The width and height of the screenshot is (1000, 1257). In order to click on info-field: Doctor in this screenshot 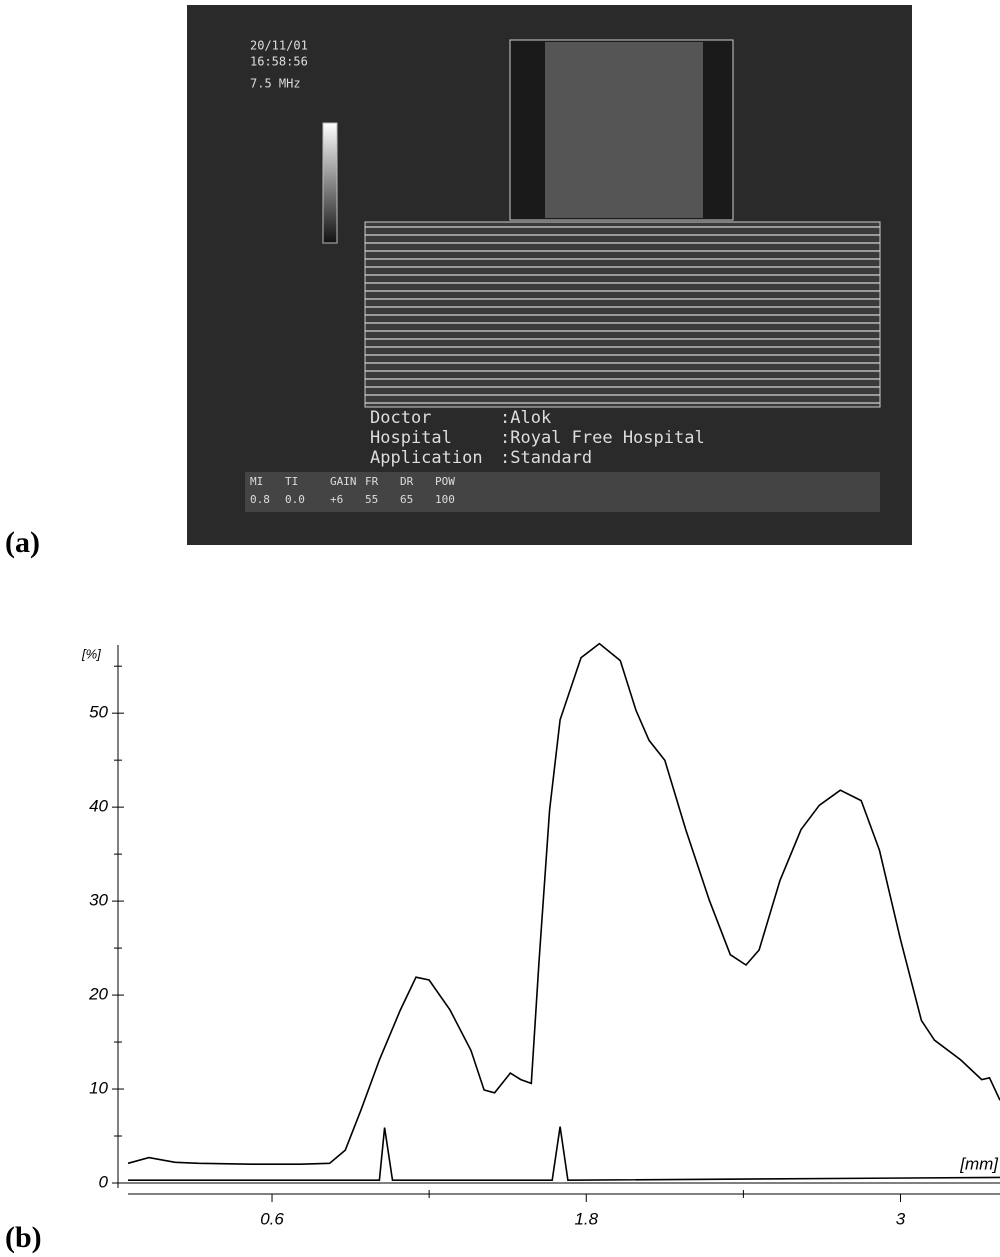, I will do `click(400, 418)`.